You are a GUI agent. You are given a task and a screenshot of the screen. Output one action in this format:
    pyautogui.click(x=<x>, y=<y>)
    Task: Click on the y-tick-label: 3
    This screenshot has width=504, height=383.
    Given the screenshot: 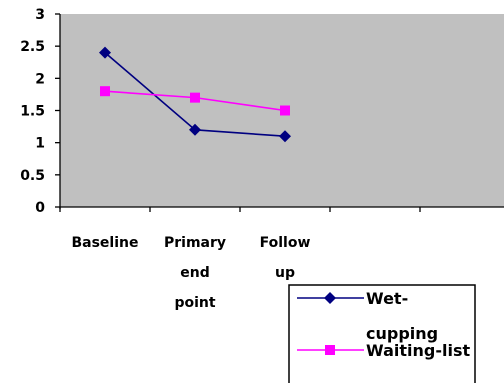 What is the action you would take?
    pyautogui.click(x=40, y=15)
    